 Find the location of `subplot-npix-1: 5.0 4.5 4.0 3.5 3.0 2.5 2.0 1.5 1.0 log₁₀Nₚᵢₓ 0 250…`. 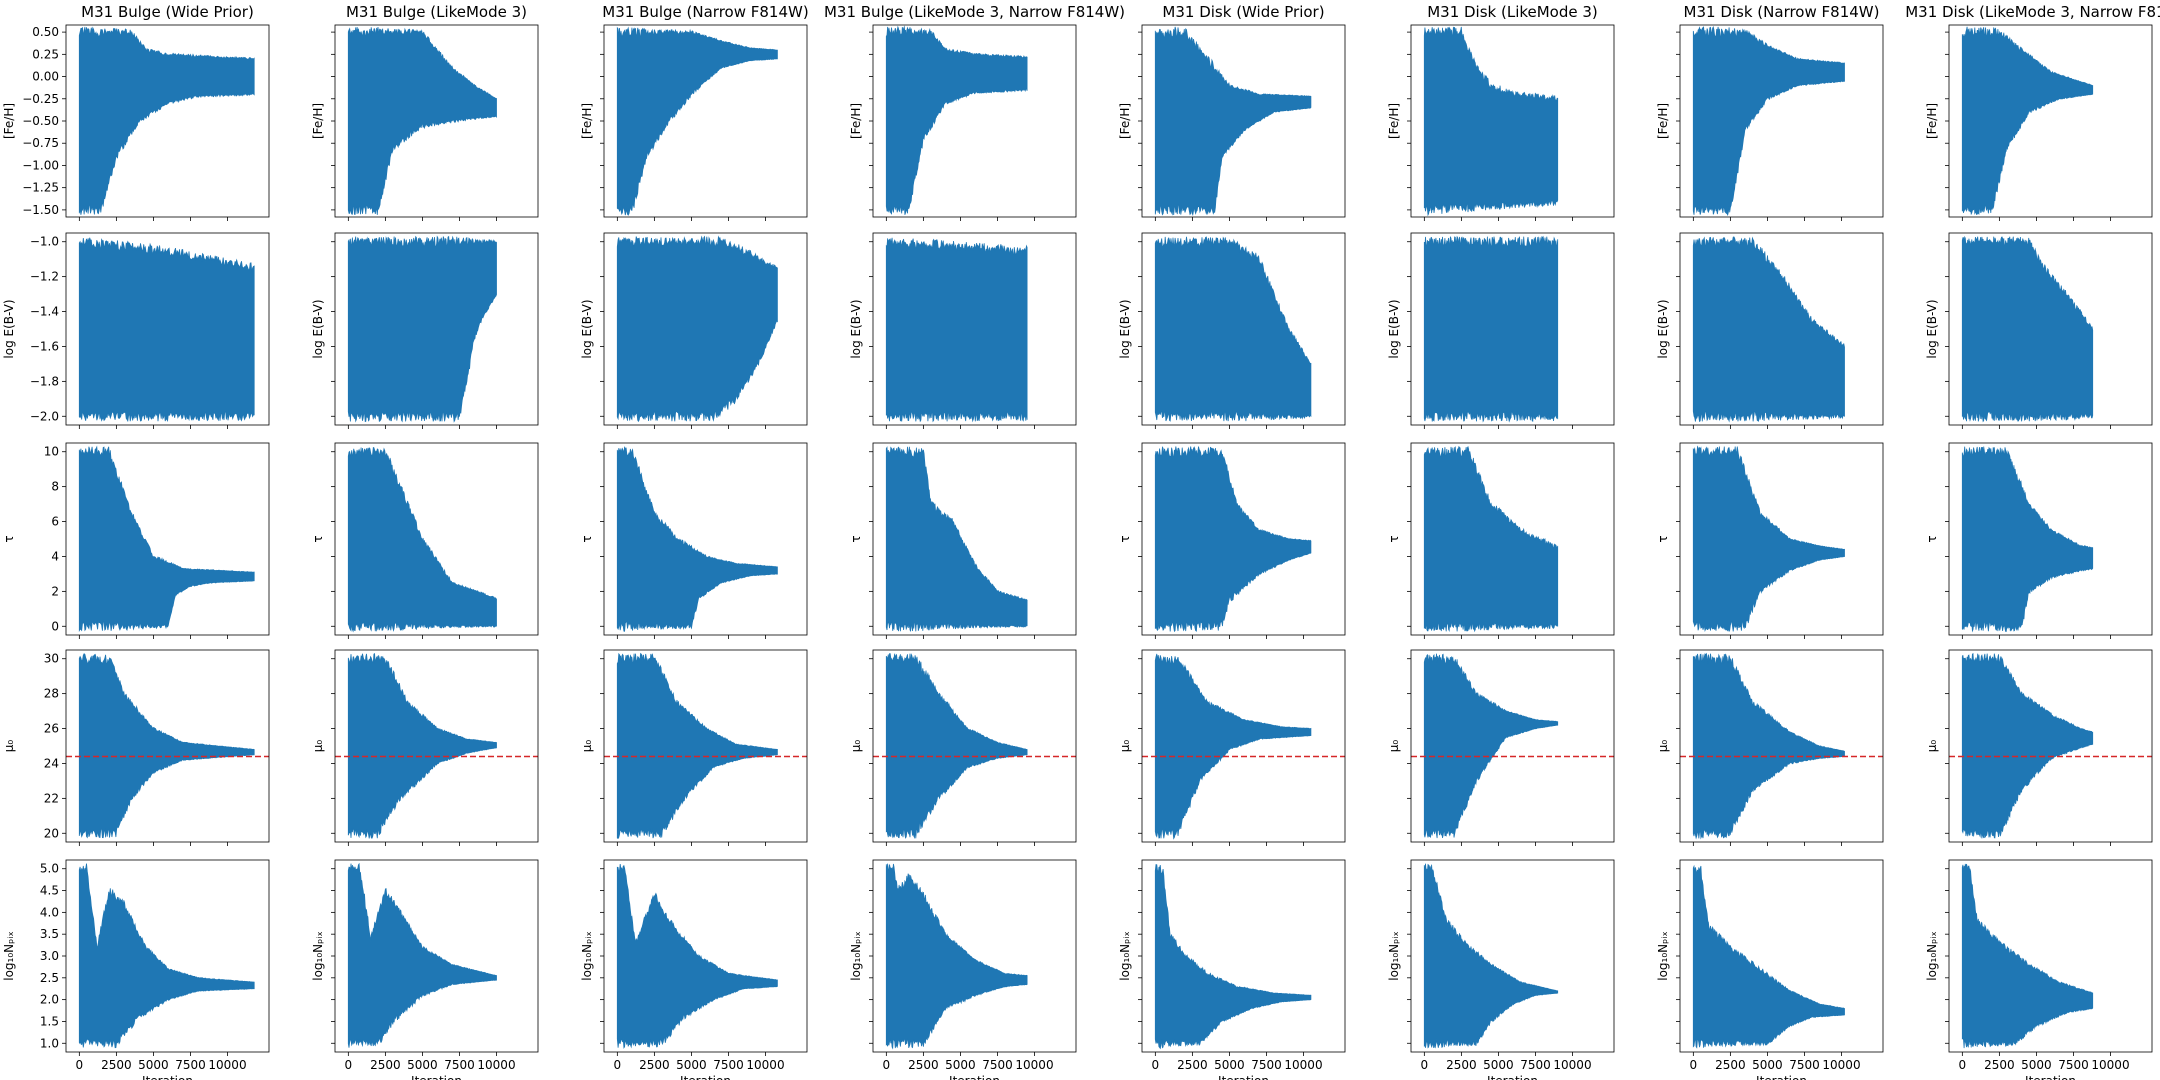

subplot-npix-1: 5.0 4.5 4.0 3.5 3.0 2.5 2.0 1.5 1.0 log₁₀Nₚᵢₓ 0 250… is located at coordinates (136, 969).